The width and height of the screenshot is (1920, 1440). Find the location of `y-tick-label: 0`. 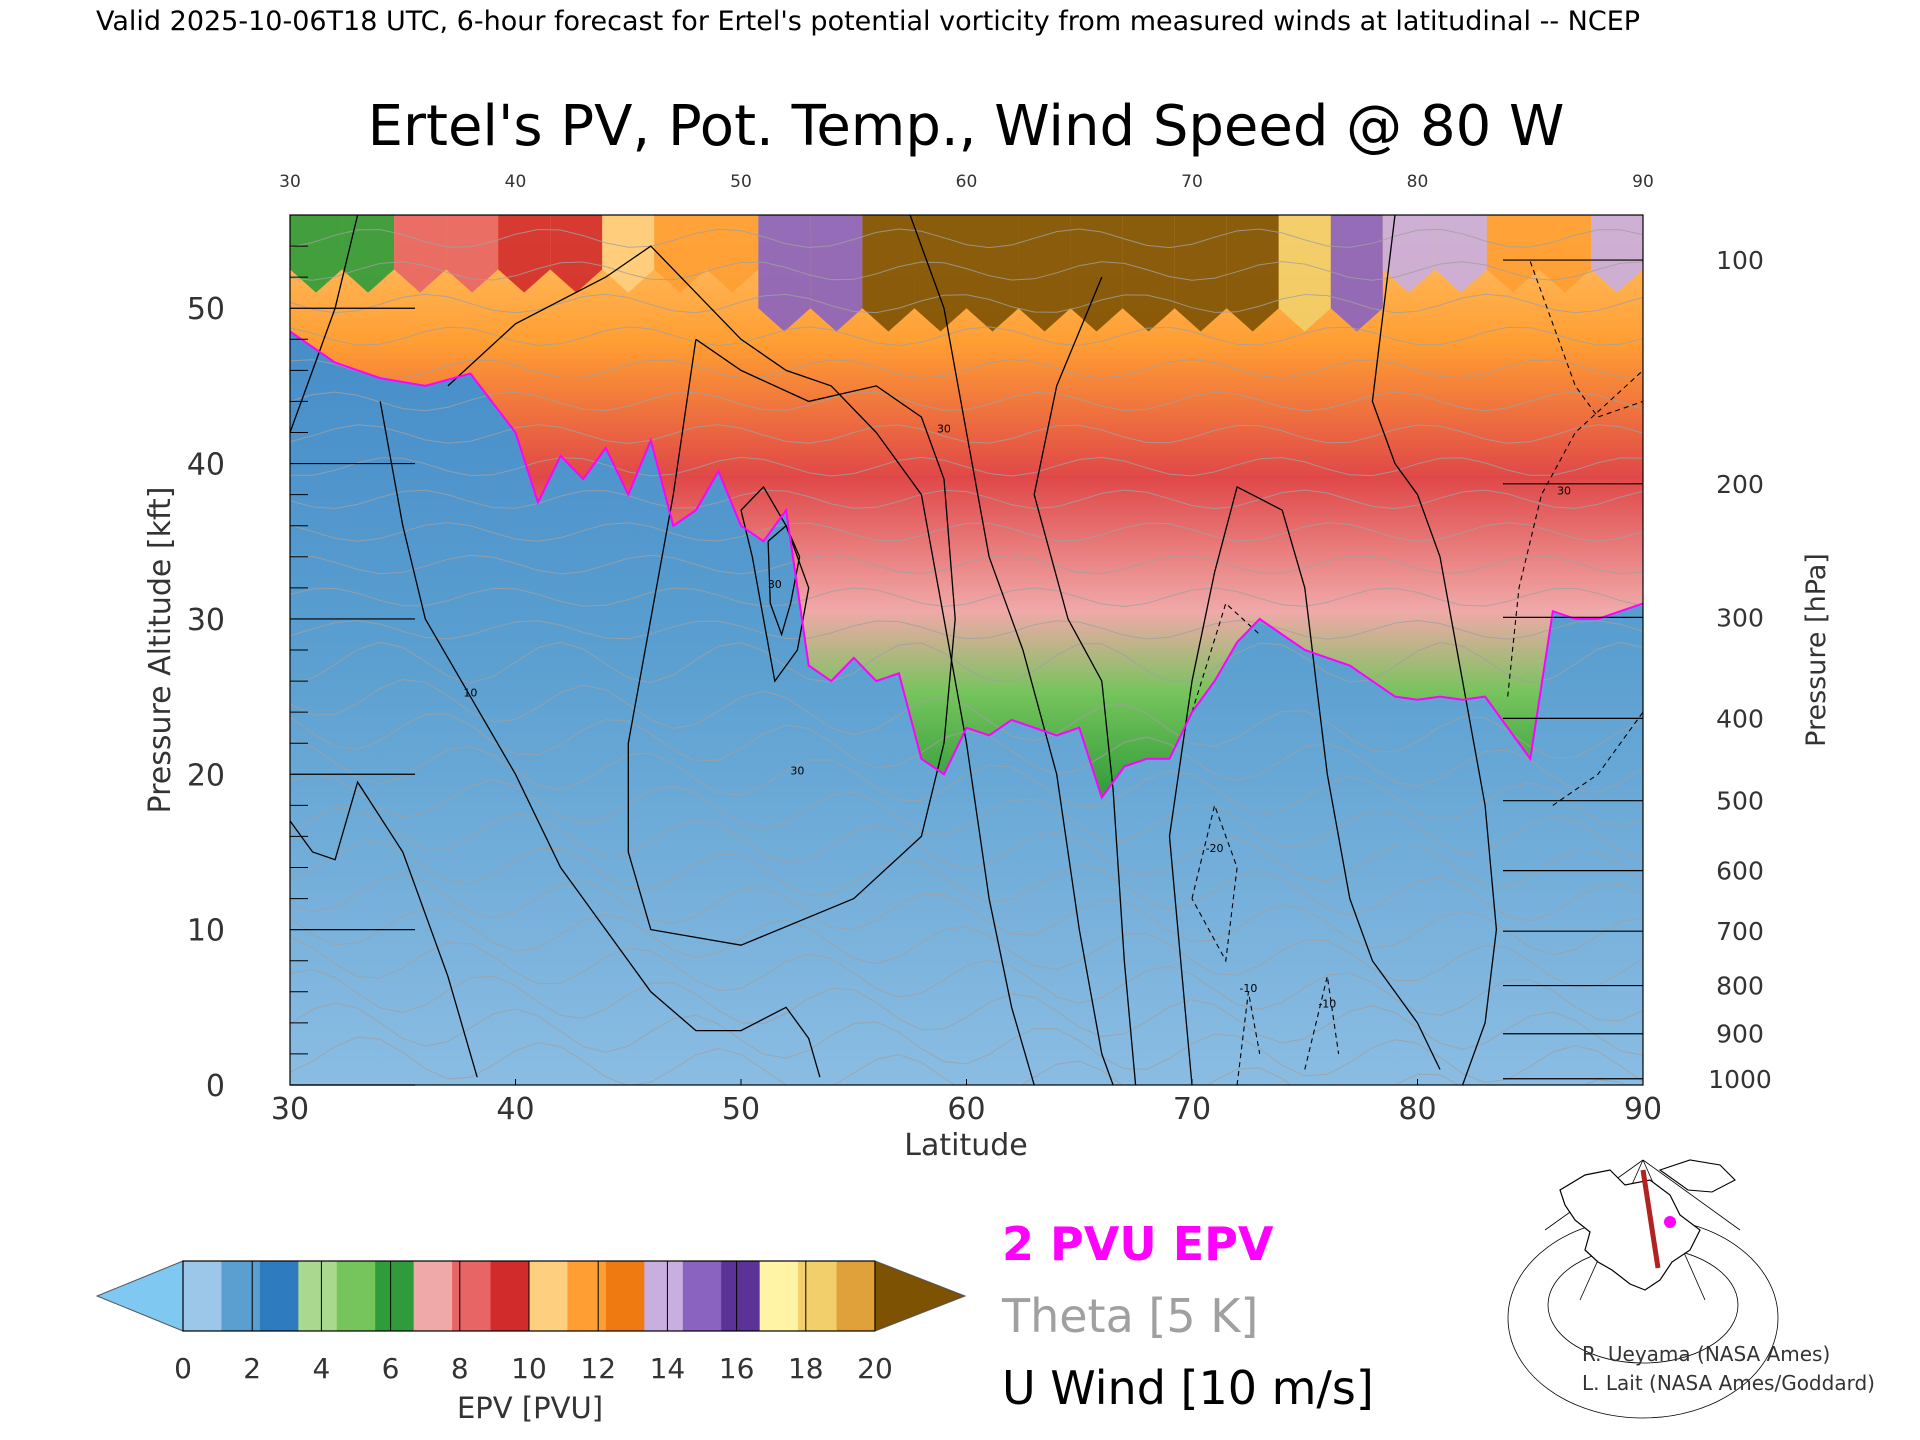

y-tick-label: 0 is located at coordinates (215, 1086).